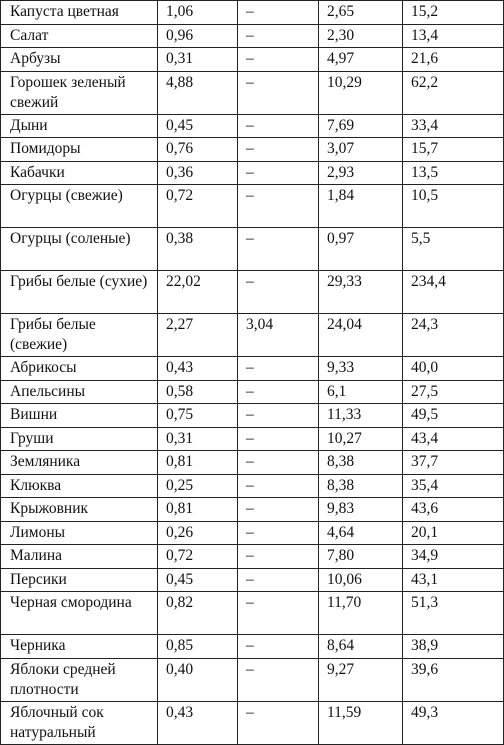 This screenshot has width=504, height=745. I want to click on value-cell: 4,97, so click(360, 59).